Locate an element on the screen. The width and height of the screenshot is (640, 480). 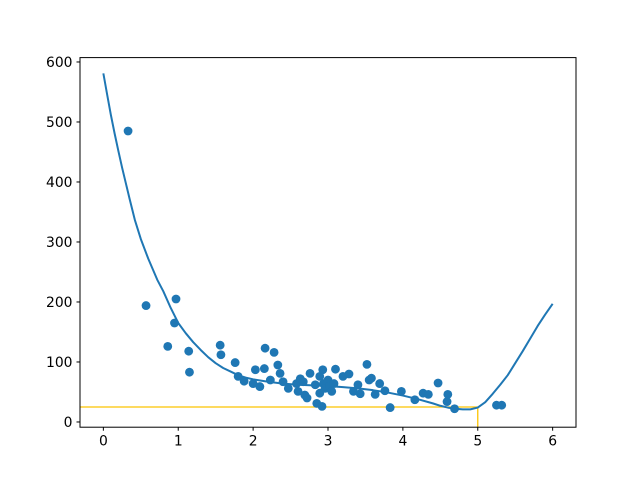
y-tick-label: 400 is located at coordinates (59, 183).